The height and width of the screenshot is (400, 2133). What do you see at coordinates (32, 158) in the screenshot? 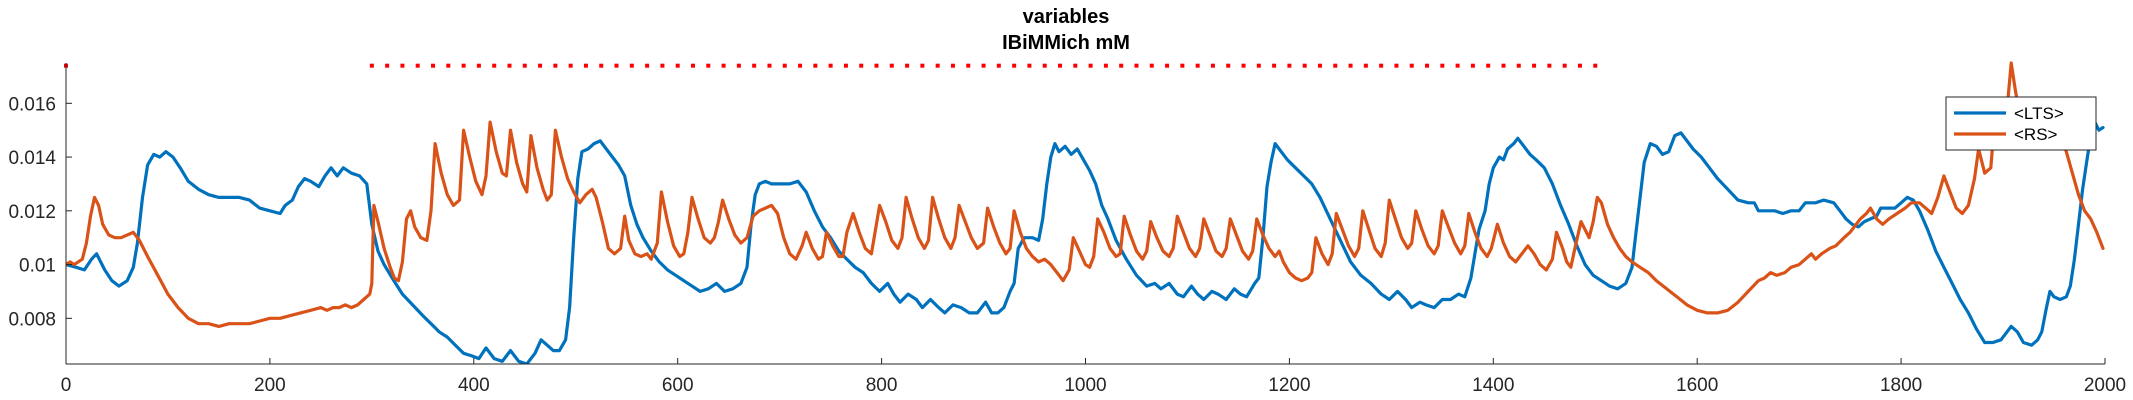
I see `y-tick-label: 0.014` at bounding box center [32, 158].